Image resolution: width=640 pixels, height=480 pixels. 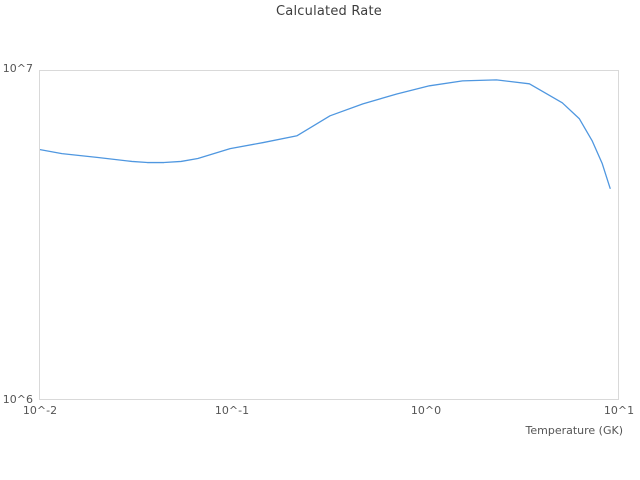 What do you see at coordinates (17, 68) in the screenshot?
I see `y-tick-label-1e7: 10^7` at bounding box center [17, 68].